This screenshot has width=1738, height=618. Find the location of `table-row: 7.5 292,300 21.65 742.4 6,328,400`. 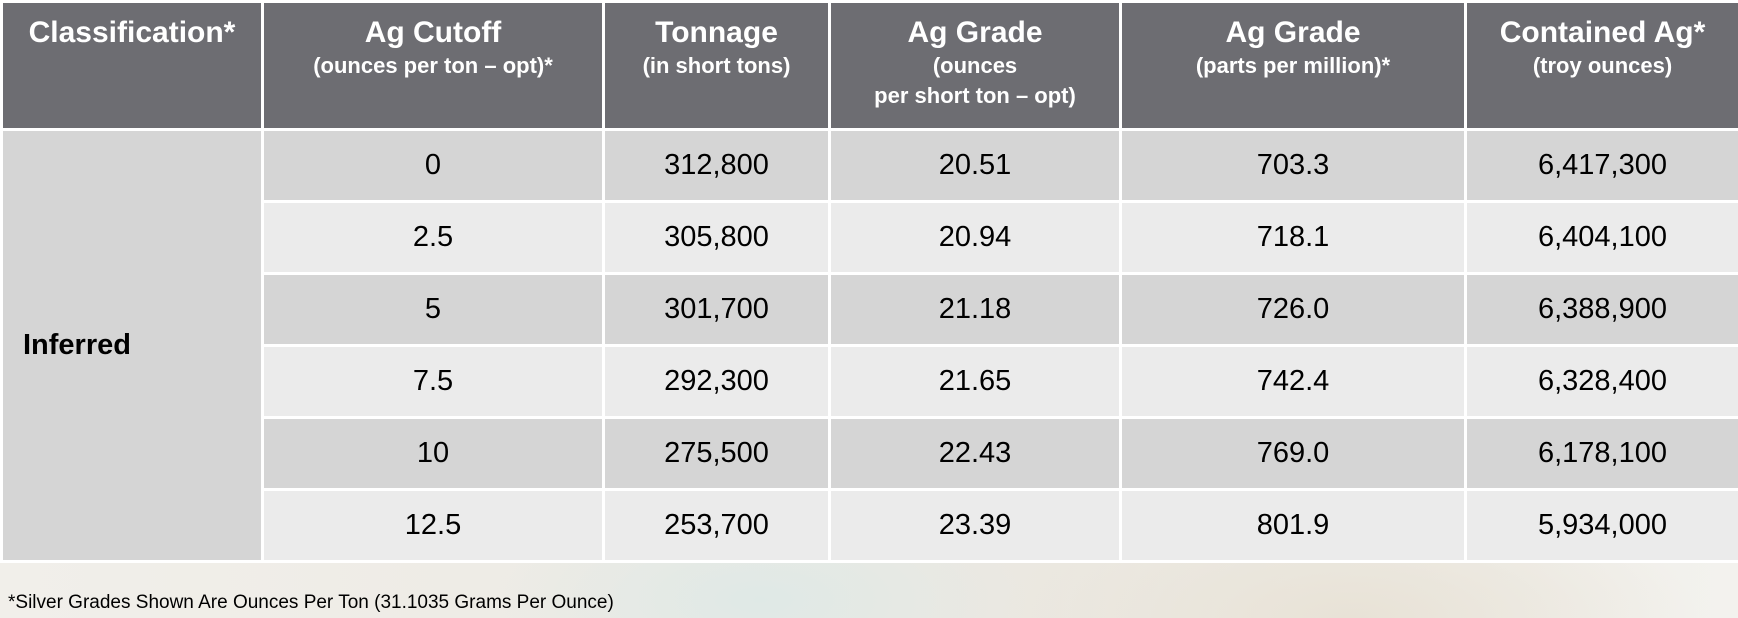

table-row: 7.5 292,300 21.65 742.4 6,328,400 is located at coordinates (870, 381).